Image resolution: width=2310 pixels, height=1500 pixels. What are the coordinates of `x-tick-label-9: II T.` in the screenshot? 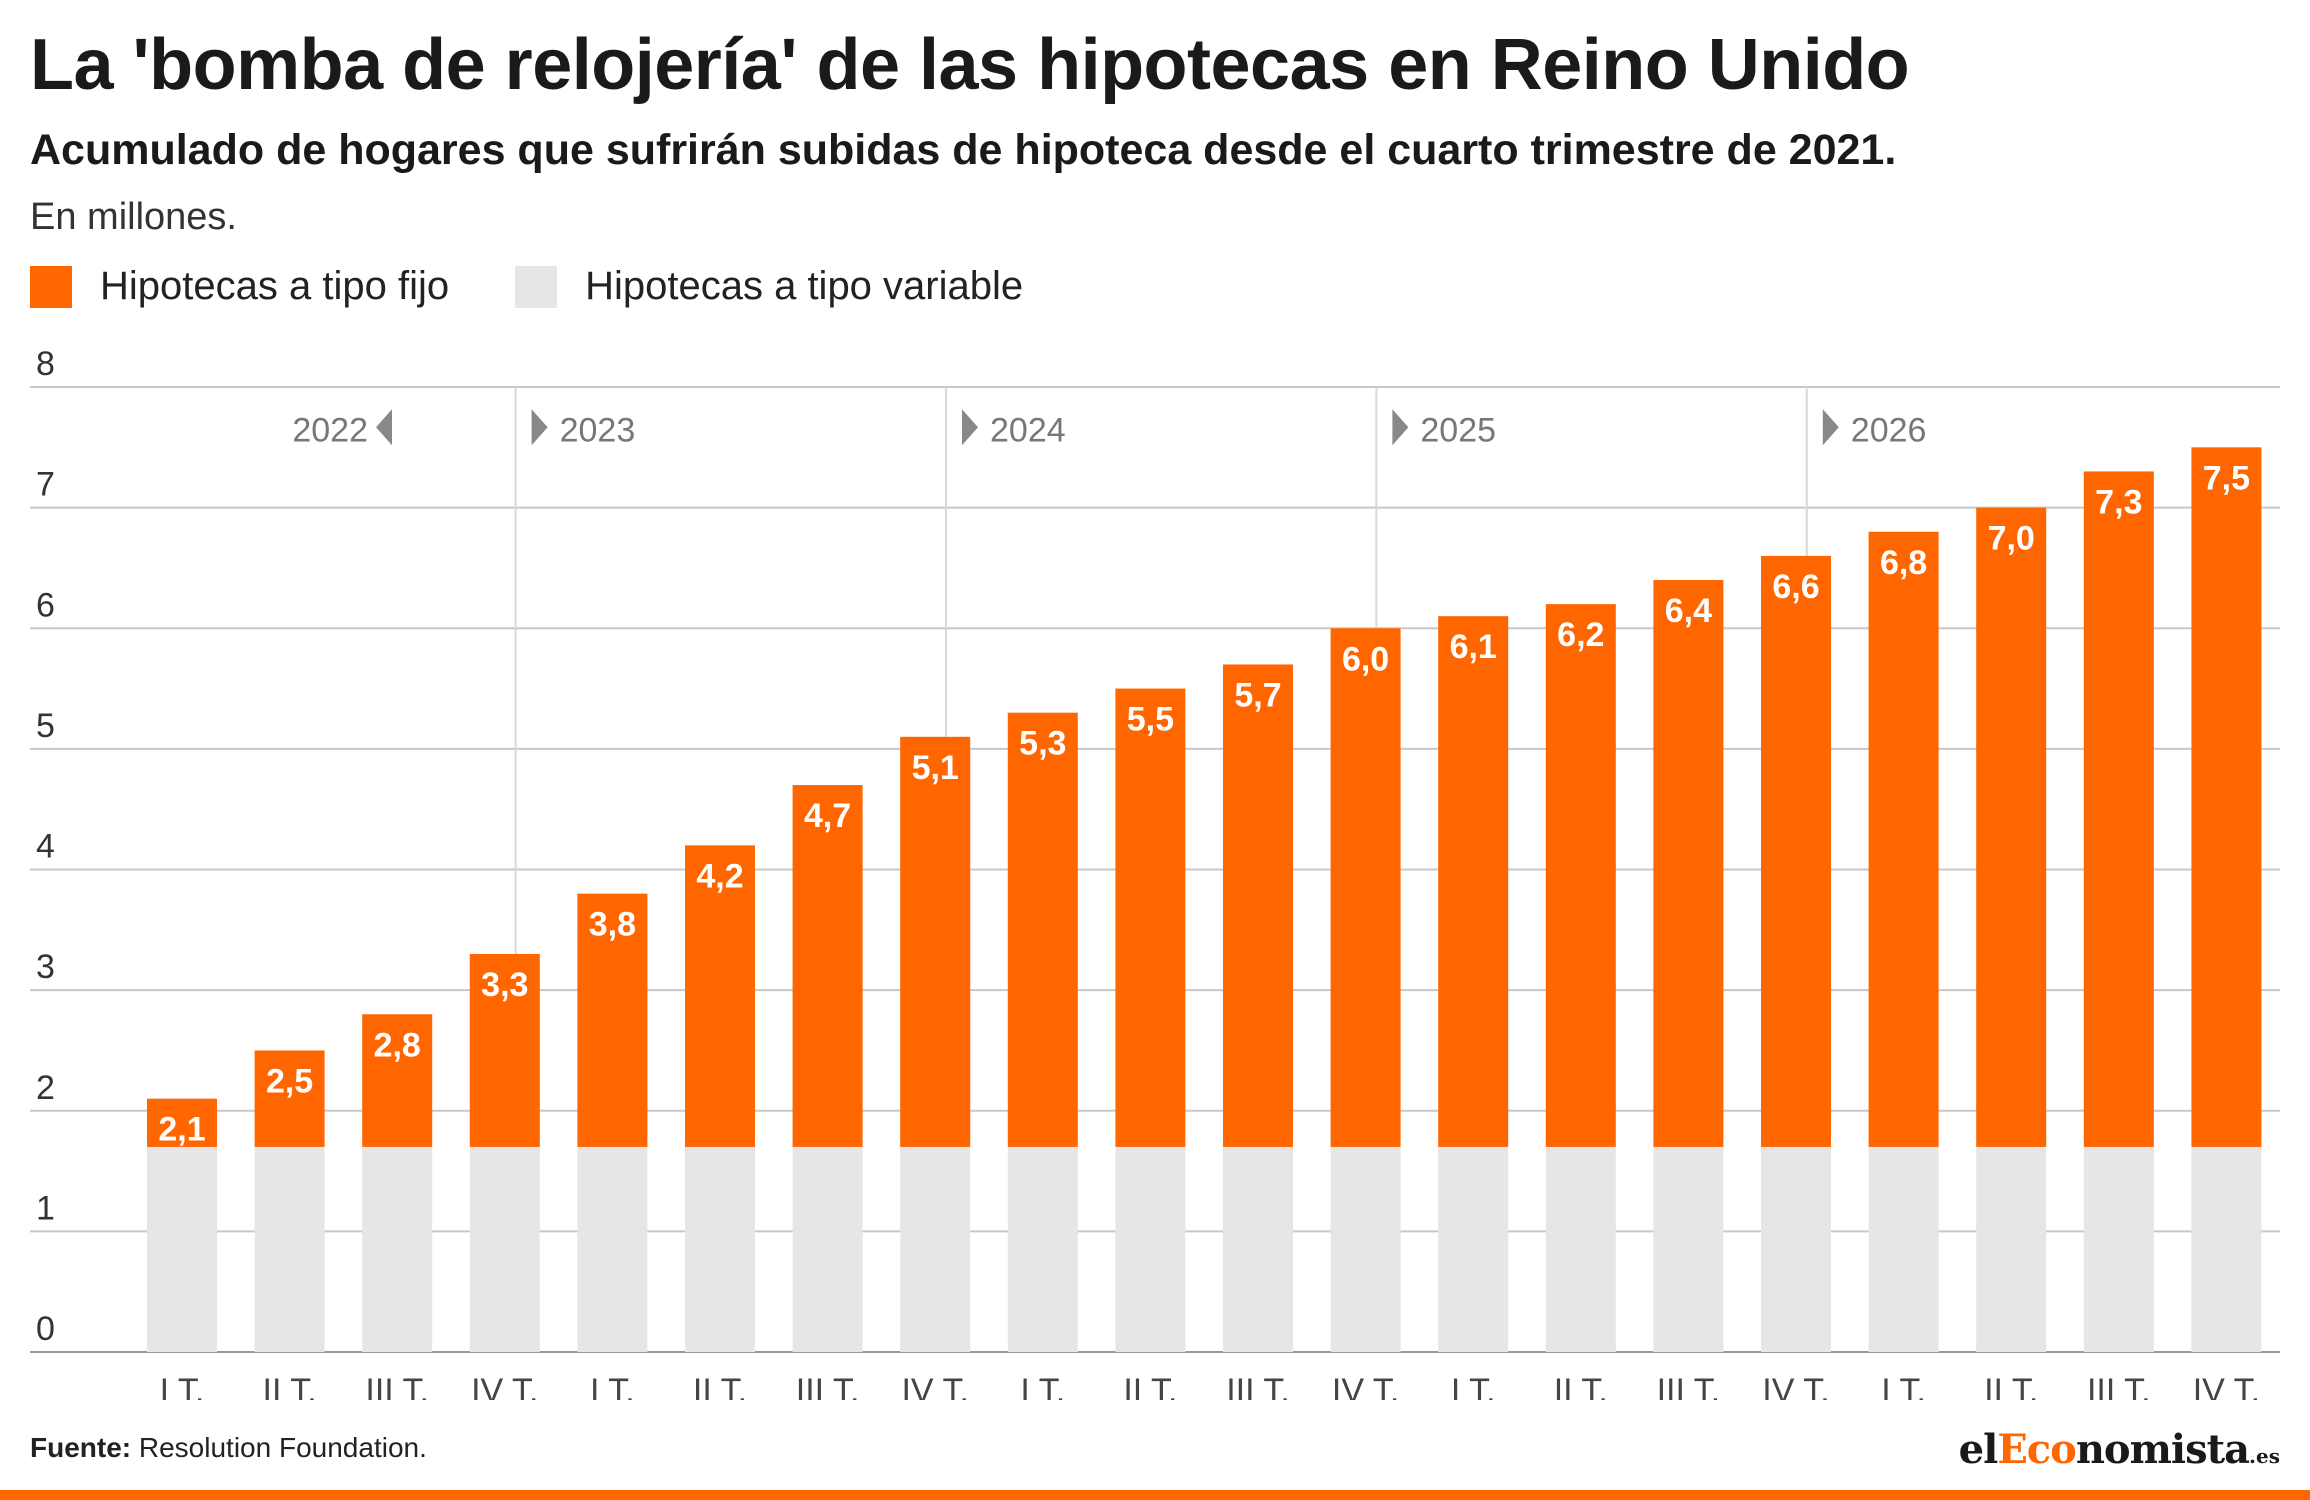 It's located at (1150, 1386).